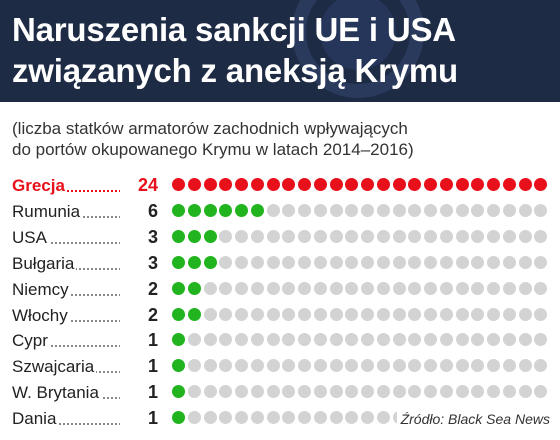  Describe the element at coordinates (30, 237) in the screenshot. I see `category-label: USA` at that location.